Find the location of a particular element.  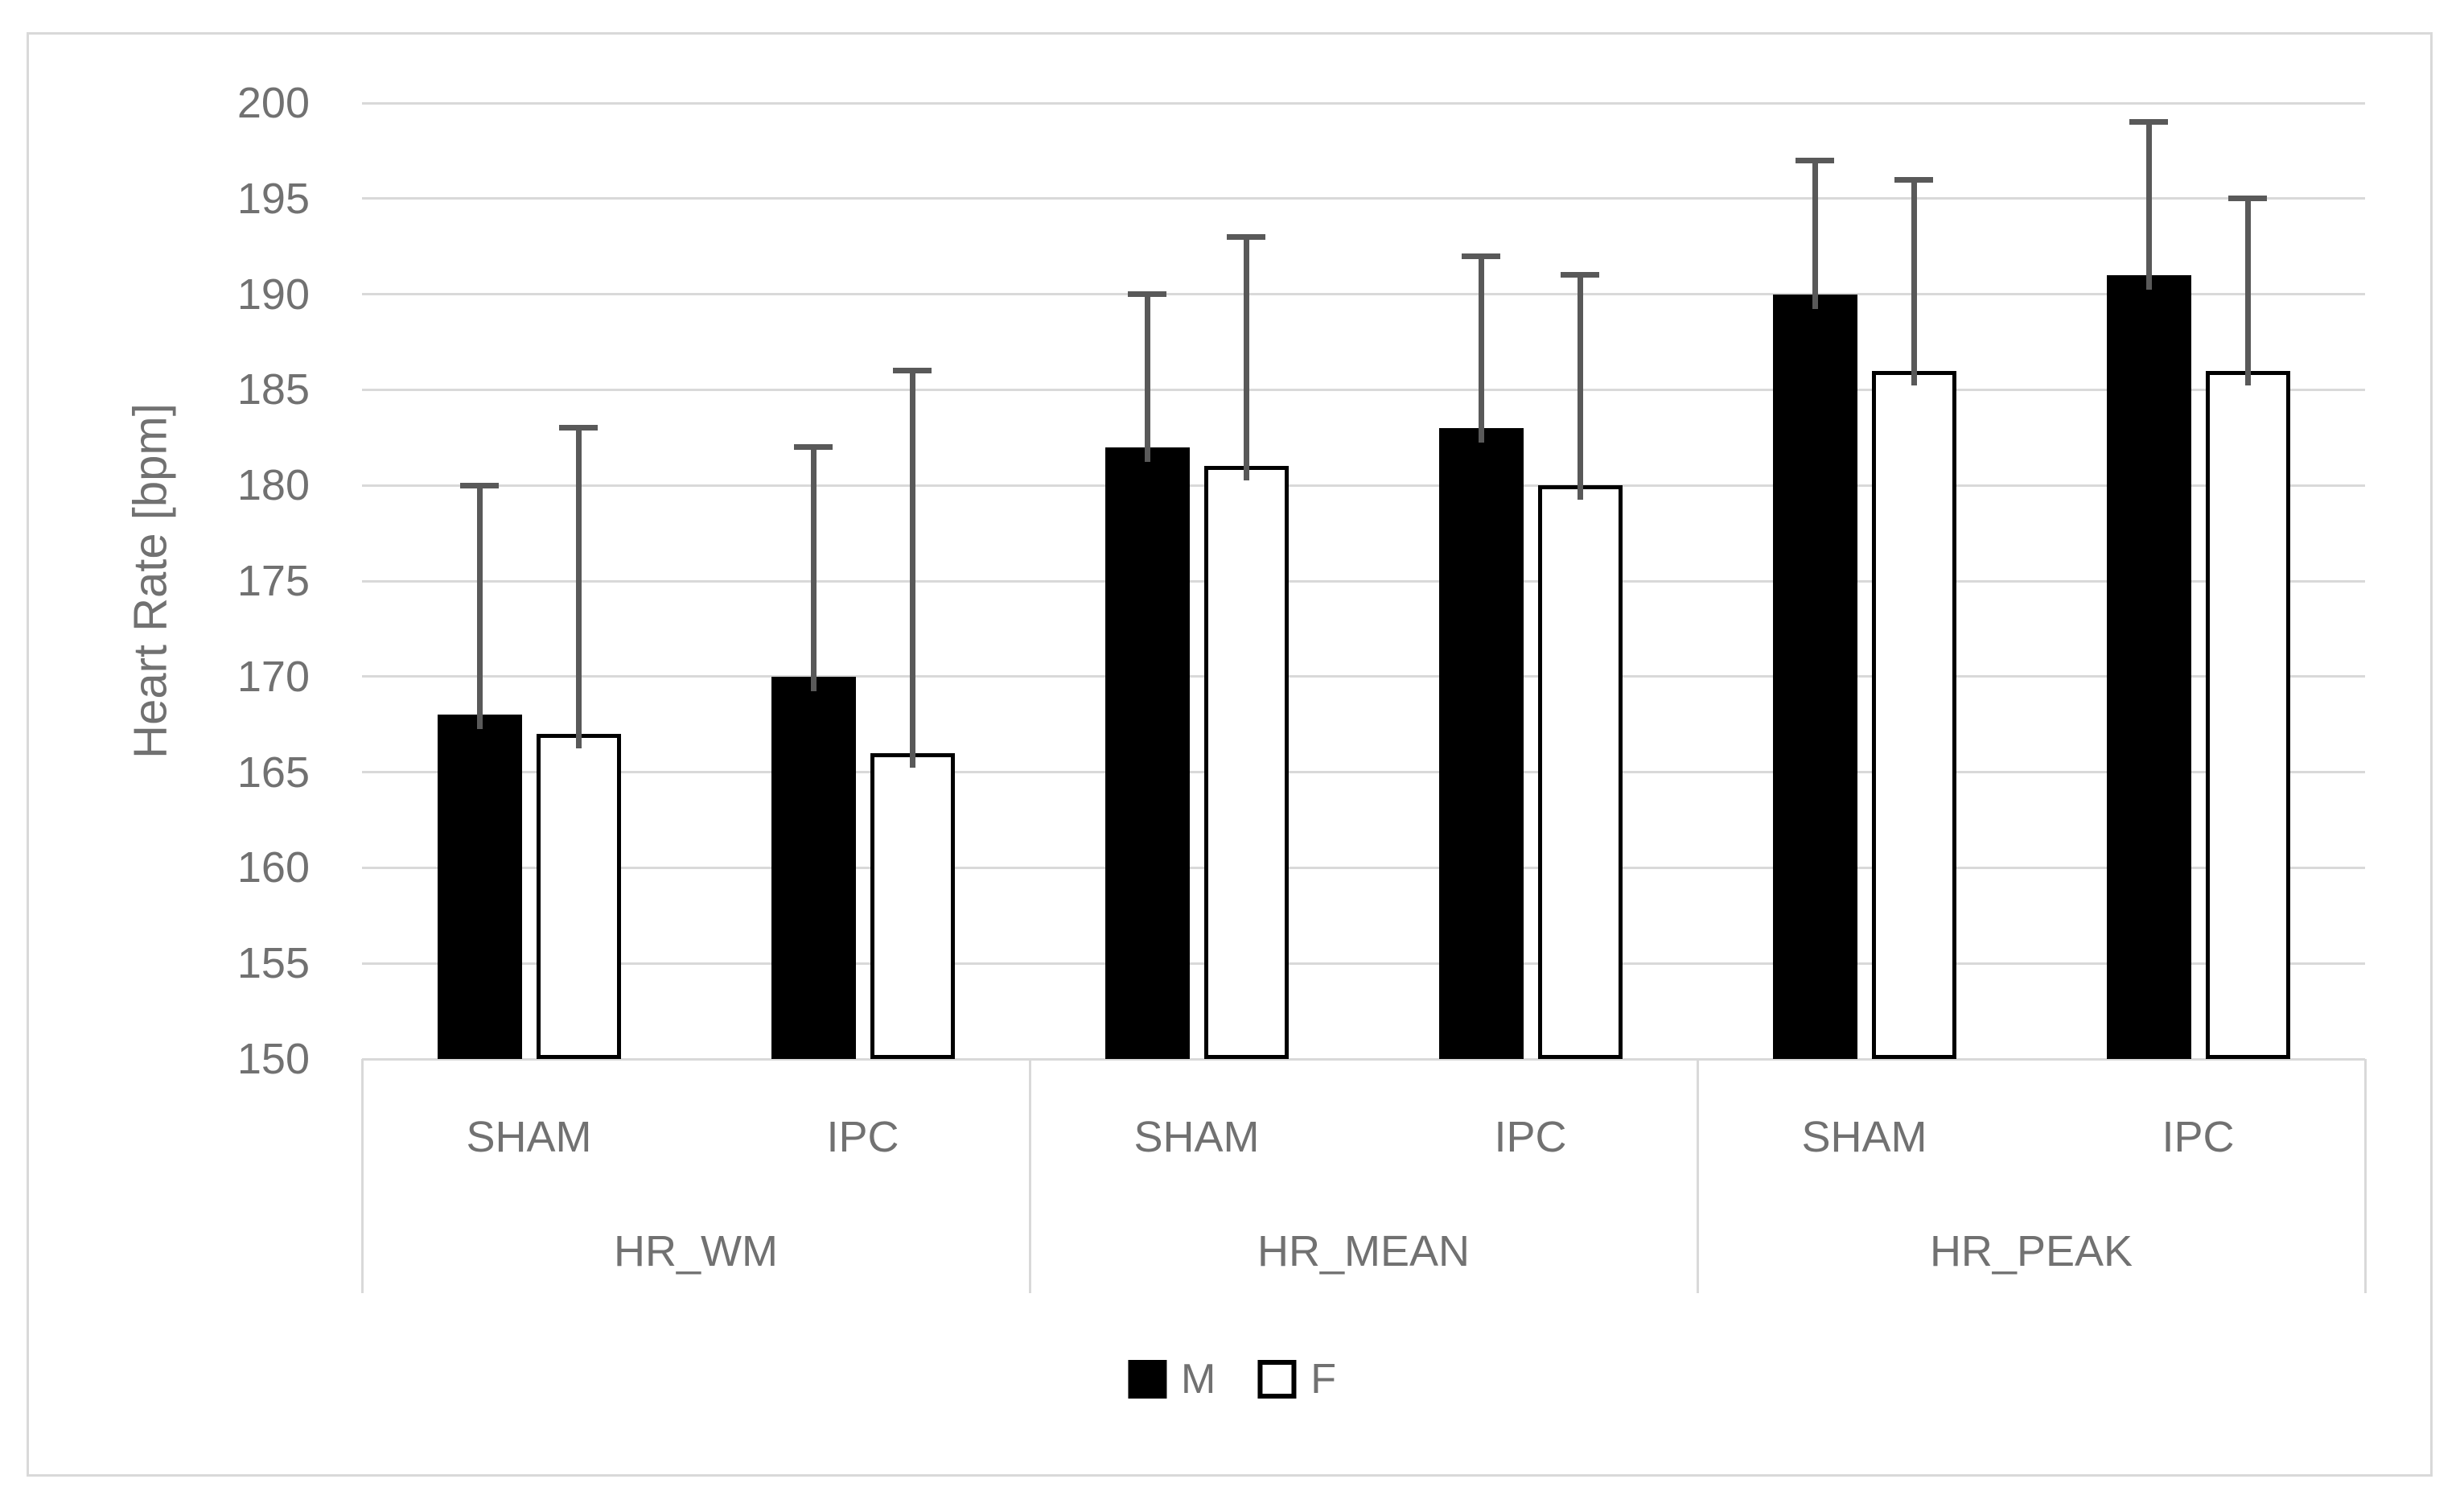

bar-f-hr_wm-ipc is located at coordinates (912, 905).